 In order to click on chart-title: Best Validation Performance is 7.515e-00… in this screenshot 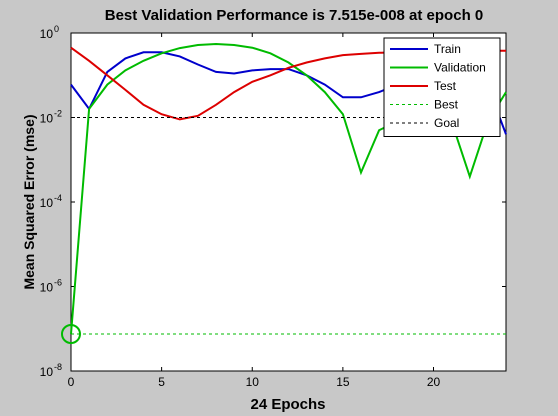, I will do `click(294, 15)`.